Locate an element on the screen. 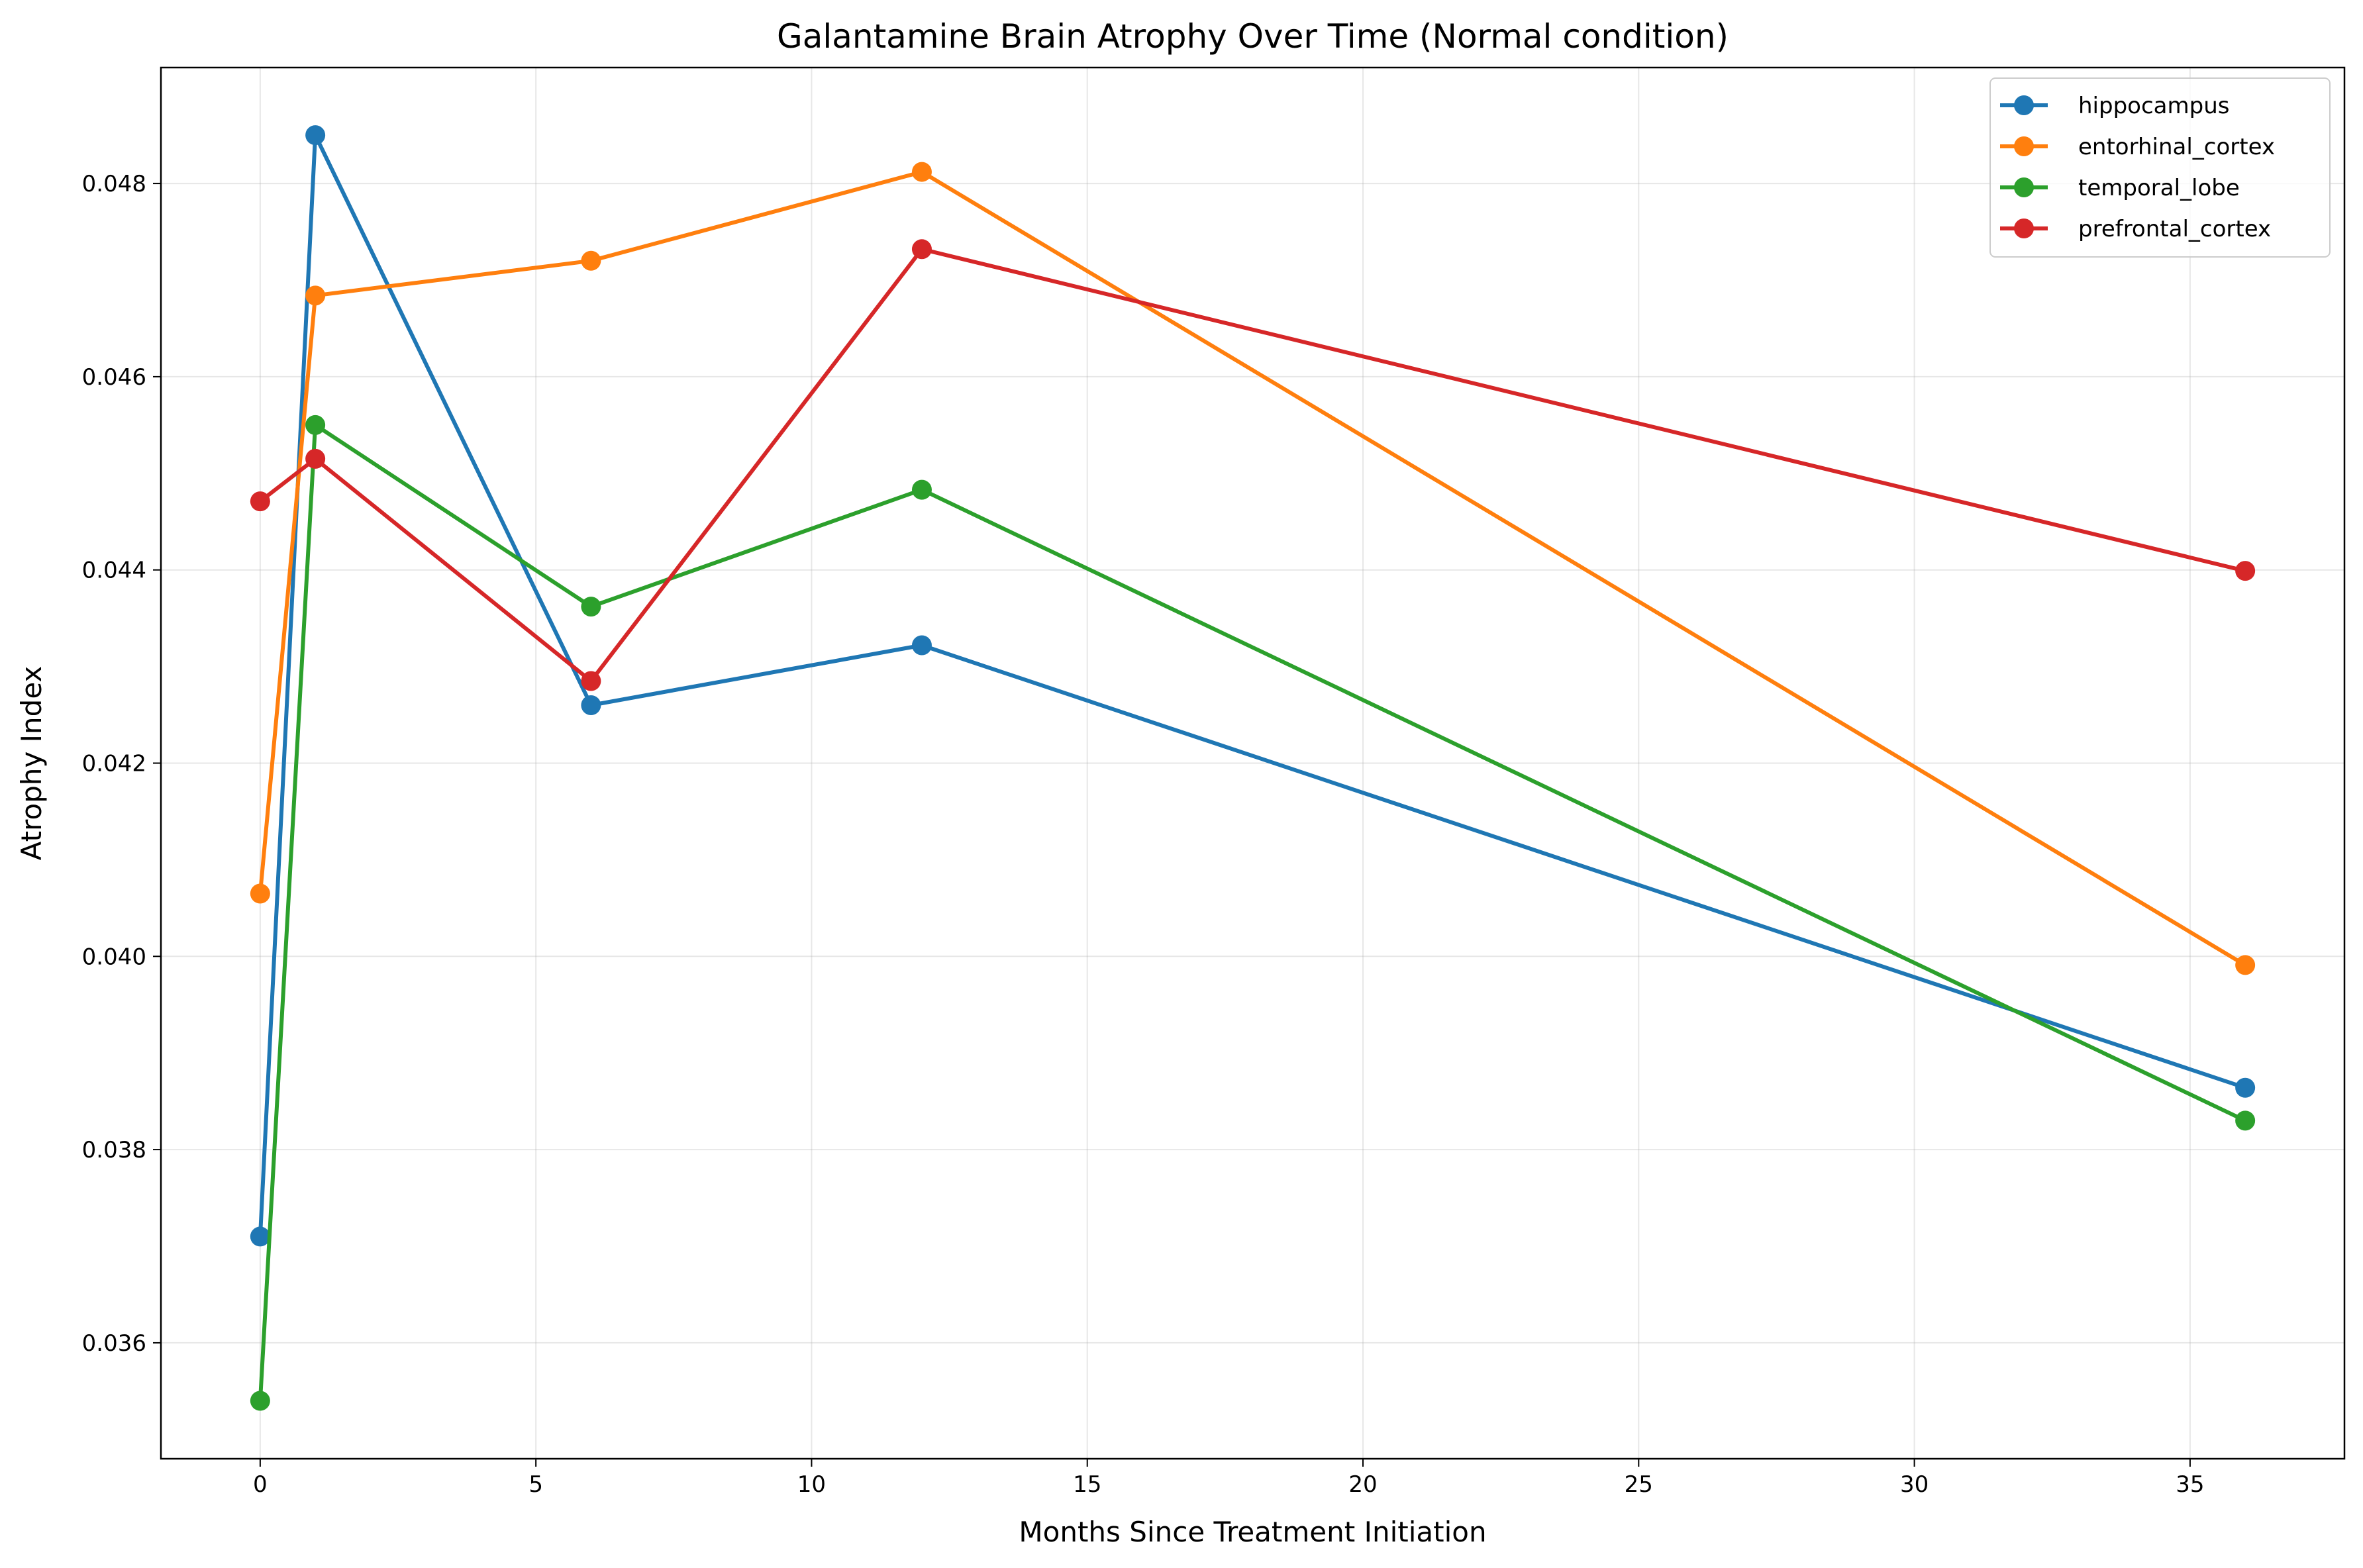 The image size is (2363, 1568). legend-label: hippocampus is located at coordinates (2153, 106).